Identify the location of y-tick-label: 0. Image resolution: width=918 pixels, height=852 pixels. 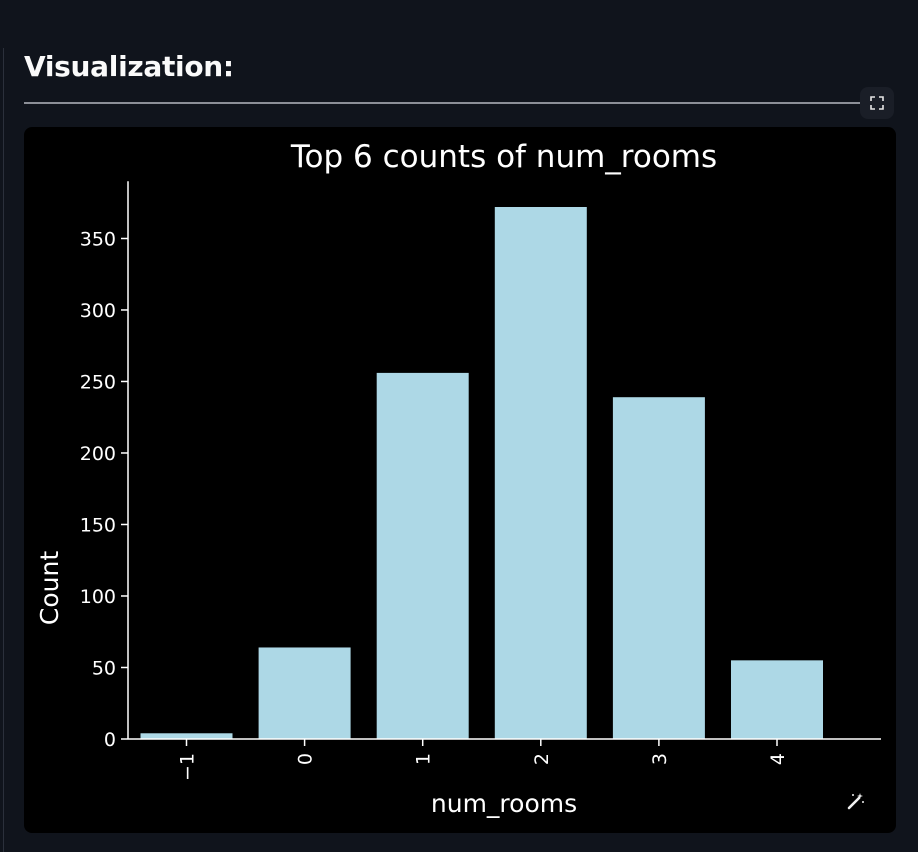
(110, 740).